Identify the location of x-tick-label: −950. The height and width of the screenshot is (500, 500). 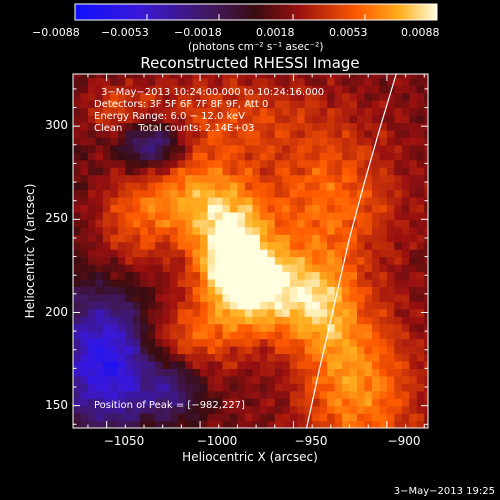
(311, 441).